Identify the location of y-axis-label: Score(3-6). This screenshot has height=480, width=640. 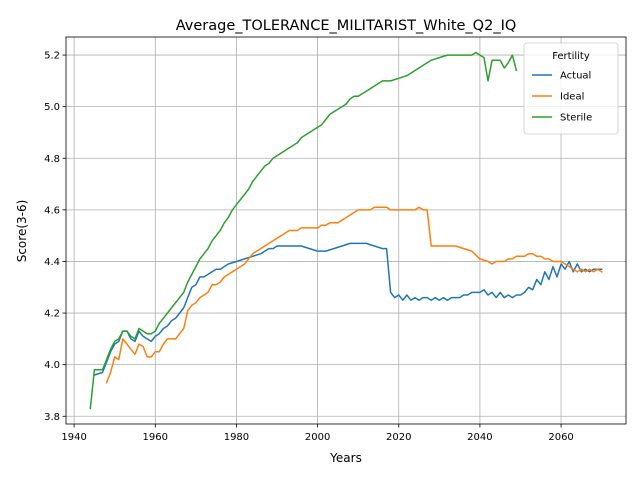
(22, 231).